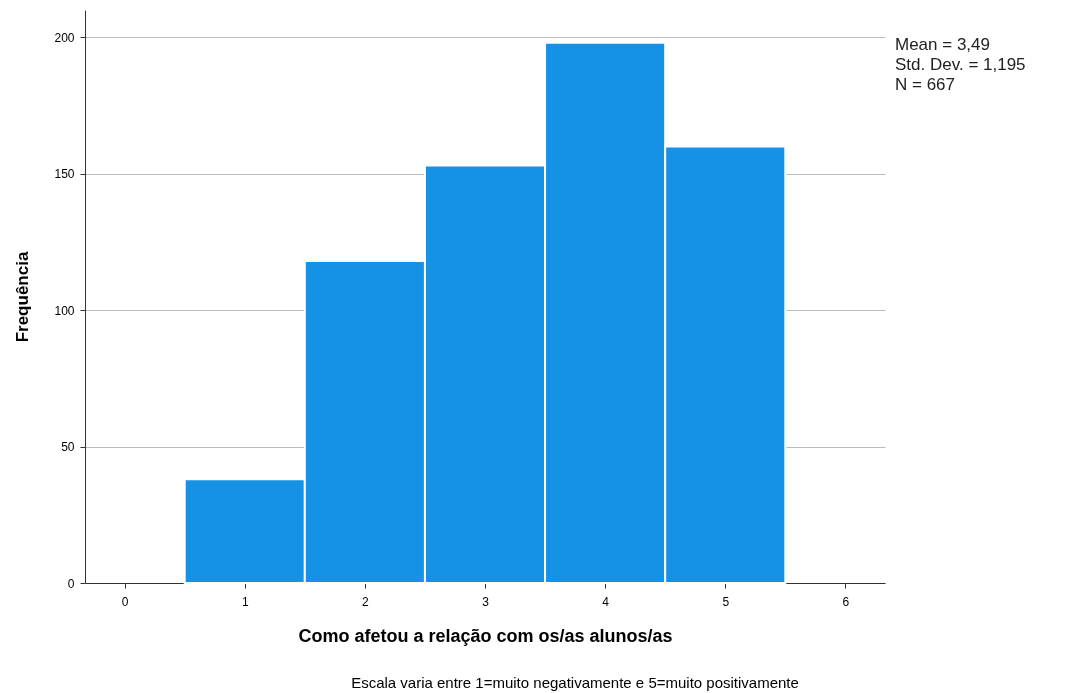  Describe the element at coordinates (960, 64) in the screenshot. I see `text: Std. Dev. = 1,195` at that location.